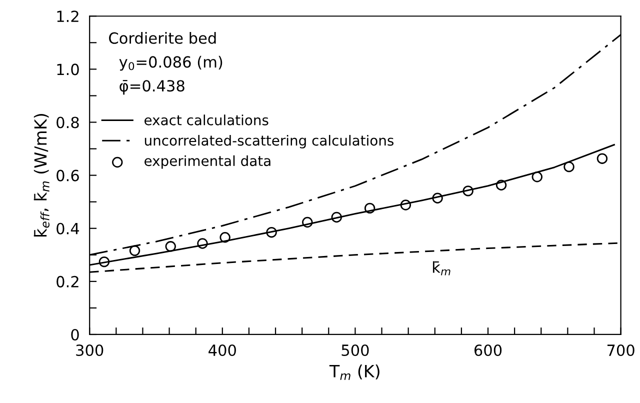  Describe the element at coordinates (222, 350) in the screenshot. I see `x-tick-label: 400` at that location.